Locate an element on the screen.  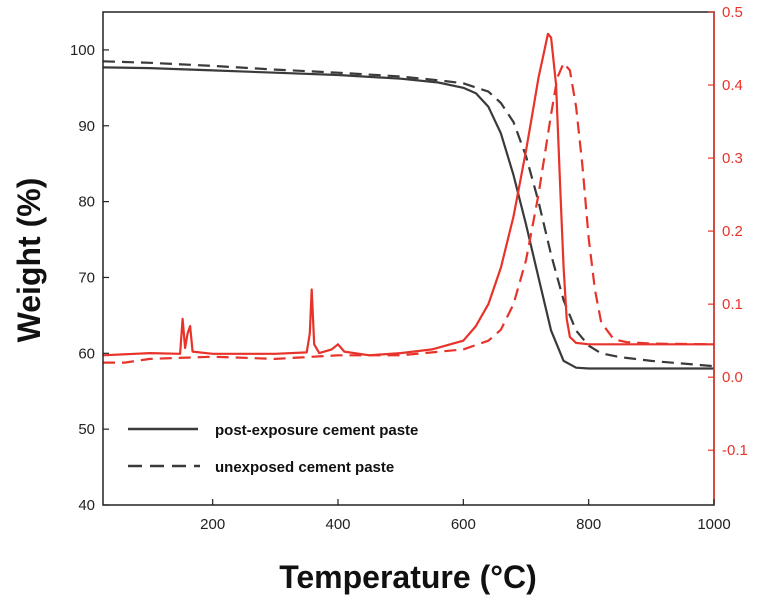
legend-label-unexposed: unexposed cement paste is located at coordinates (304, 467).